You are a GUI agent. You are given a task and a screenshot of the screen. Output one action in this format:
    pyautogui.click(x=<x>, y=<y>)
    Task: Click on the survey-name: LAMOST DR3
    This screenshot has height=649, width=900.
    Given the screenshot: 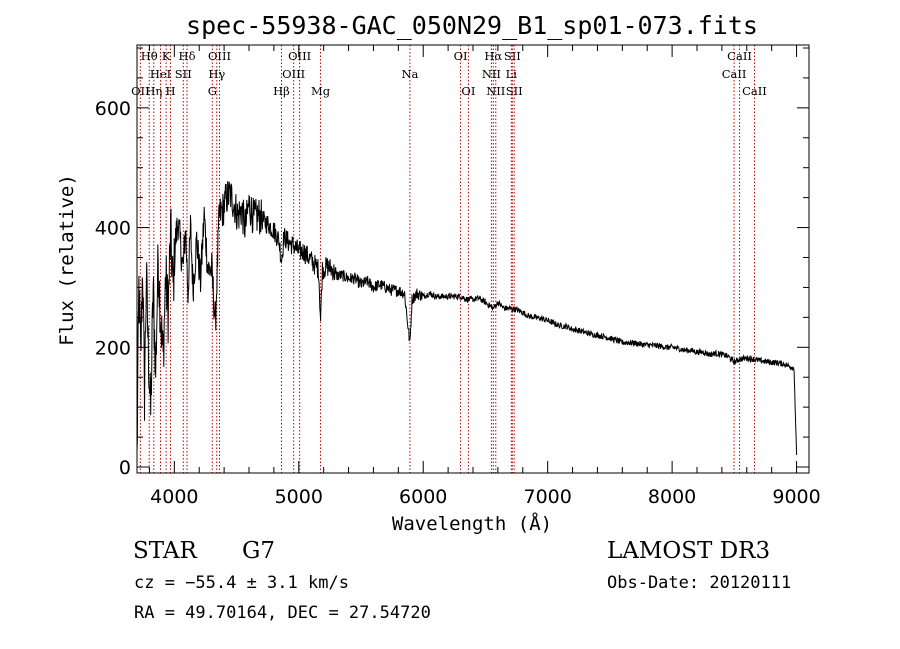 What is the action you would take?
    pyautogui.click(x=689, y=551)
    